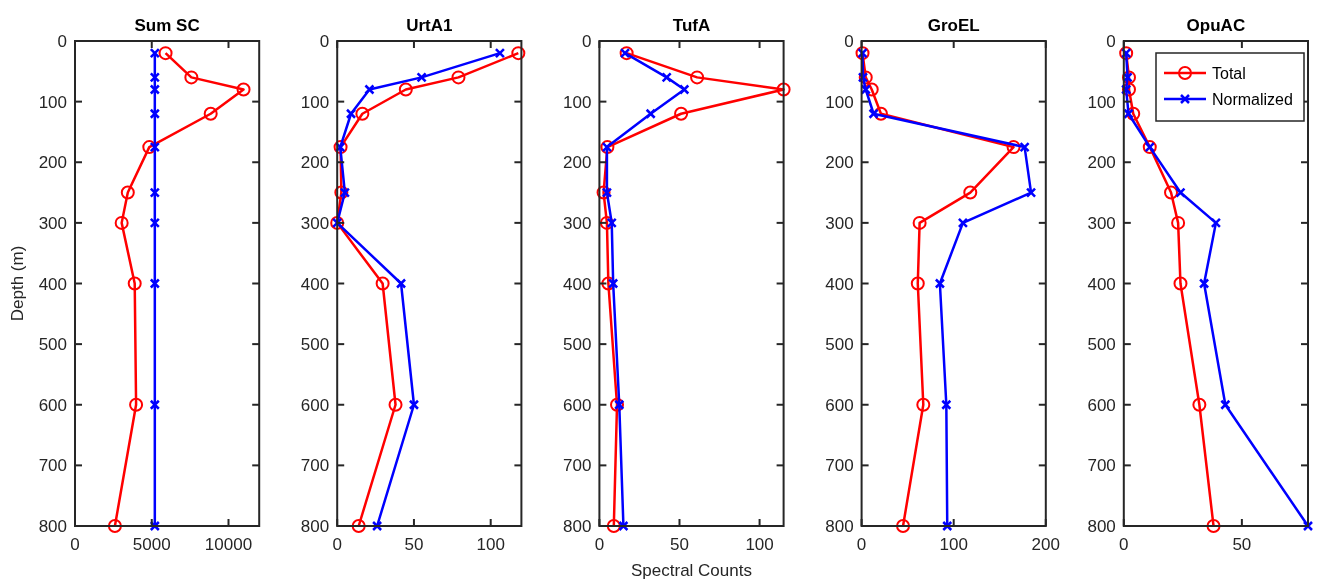 The height and width of the screenshot is (586, 1336). Describe the element at coordinates (691, 570) in the screenshot. I see `x-axis-title: Spectral Counts` at that location.